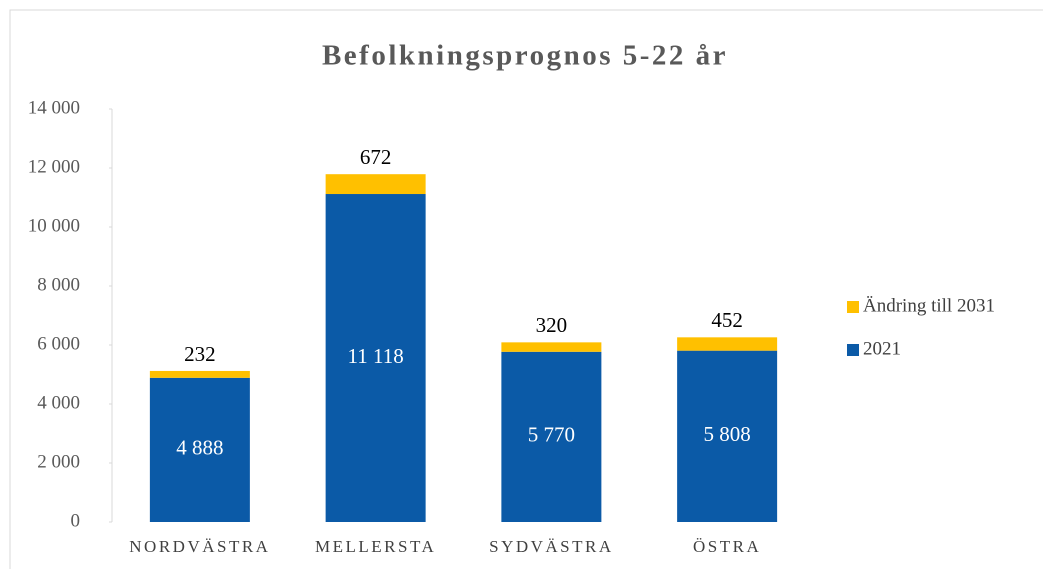 The width and height of the screenshot is (1043, 569). Describe the element at coordinates (58, 284) in the screenshot. I see `y-tick-label: 8 000` at that location.